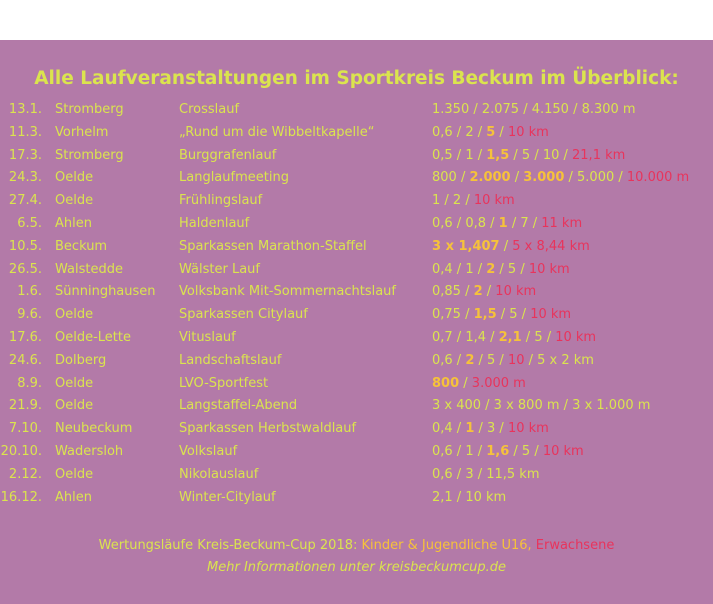 The image size is (713, 604). Describe the element at coordinates (243, 315) in the screenshot. I see `event-name: Sparkassen Citylauf` at that location.